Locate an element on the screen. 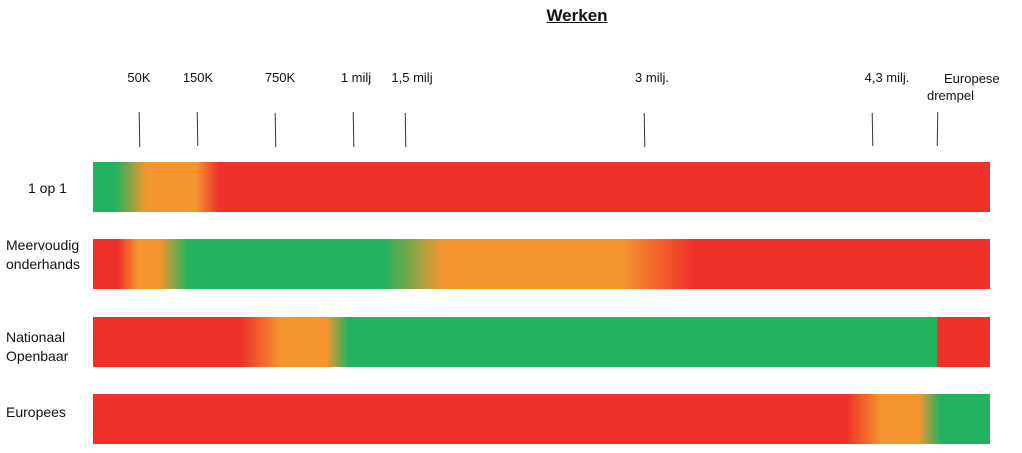 The image size is (1022, 453). threshold-label-drempel: drempel is located at coordinates (950, 95).